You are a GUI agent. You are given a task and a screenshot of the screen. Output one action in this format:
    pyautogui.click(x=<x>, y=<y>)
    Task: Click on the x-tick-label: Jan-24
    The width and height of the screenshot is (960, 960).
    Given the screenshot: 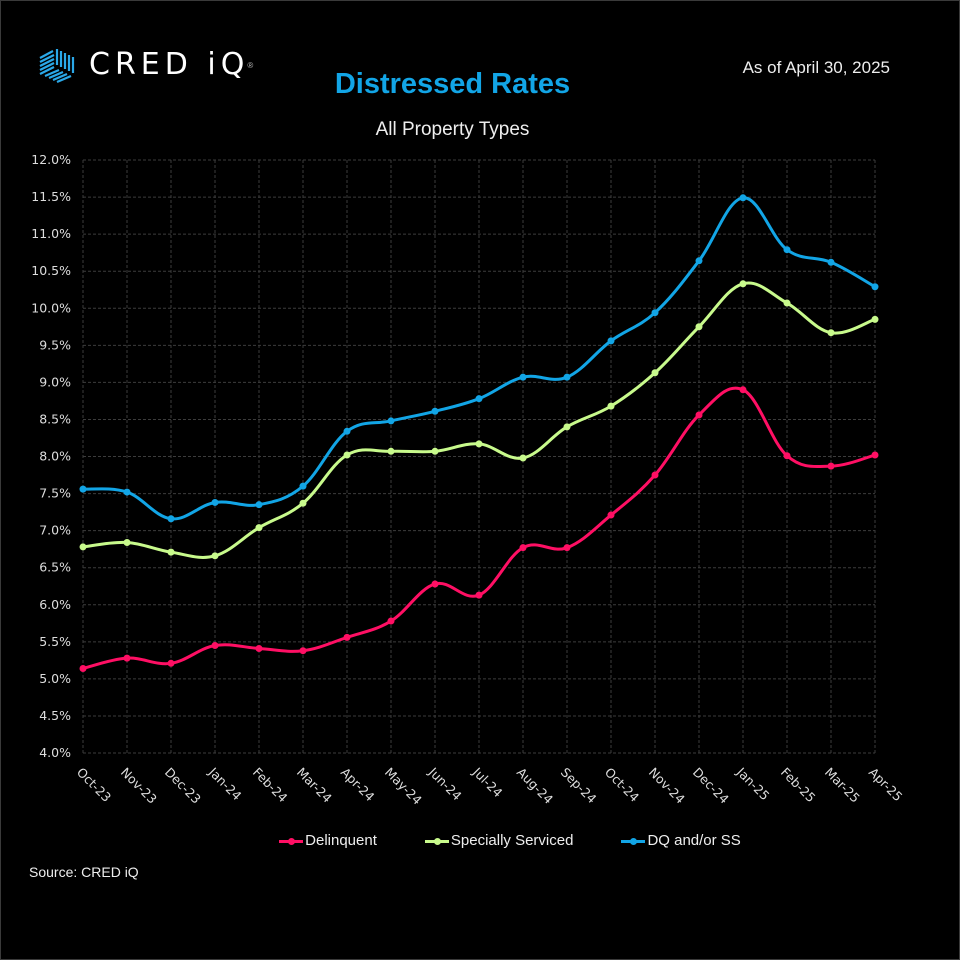 What is the action you would take?
    pyautogui.click(x=224, y=783)
    